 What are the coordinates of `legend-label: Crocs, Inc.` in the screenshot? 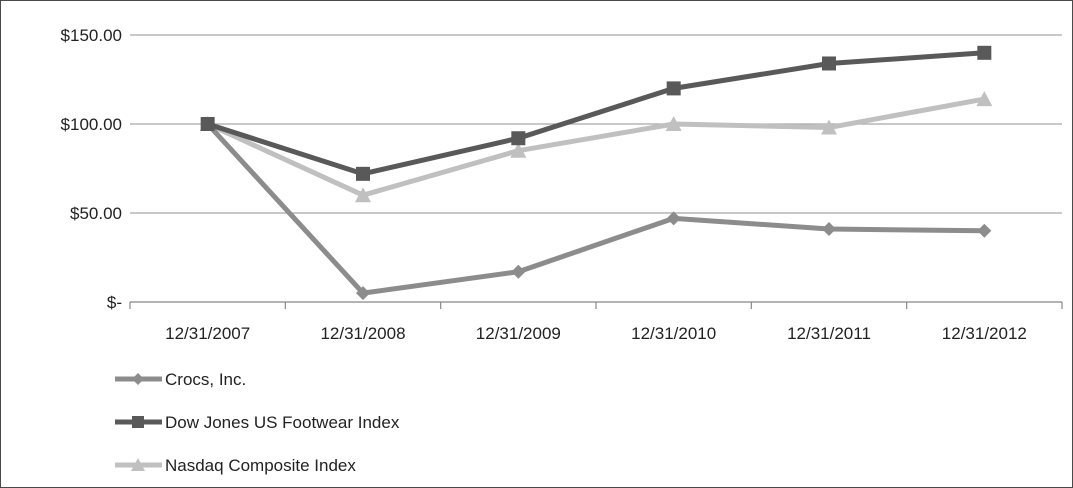 It's located at (205, 379).